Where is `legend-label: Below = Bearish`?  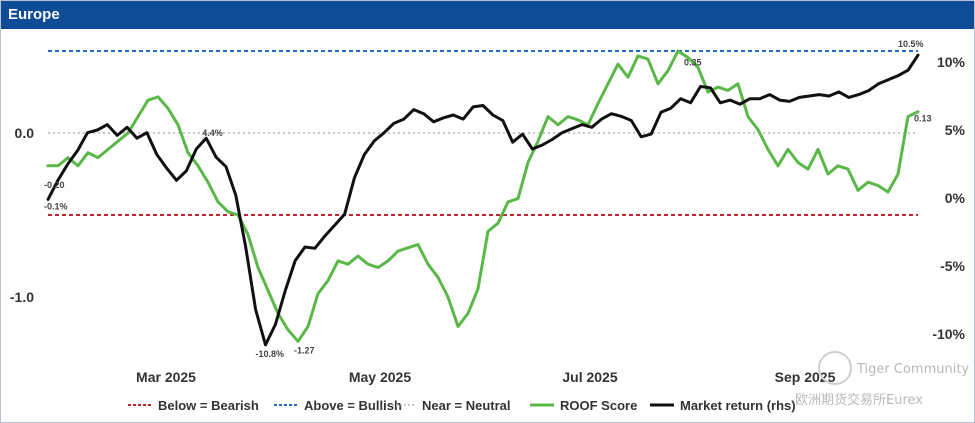
legend-label: Below = Bearish is located at coordinates (208, 405).